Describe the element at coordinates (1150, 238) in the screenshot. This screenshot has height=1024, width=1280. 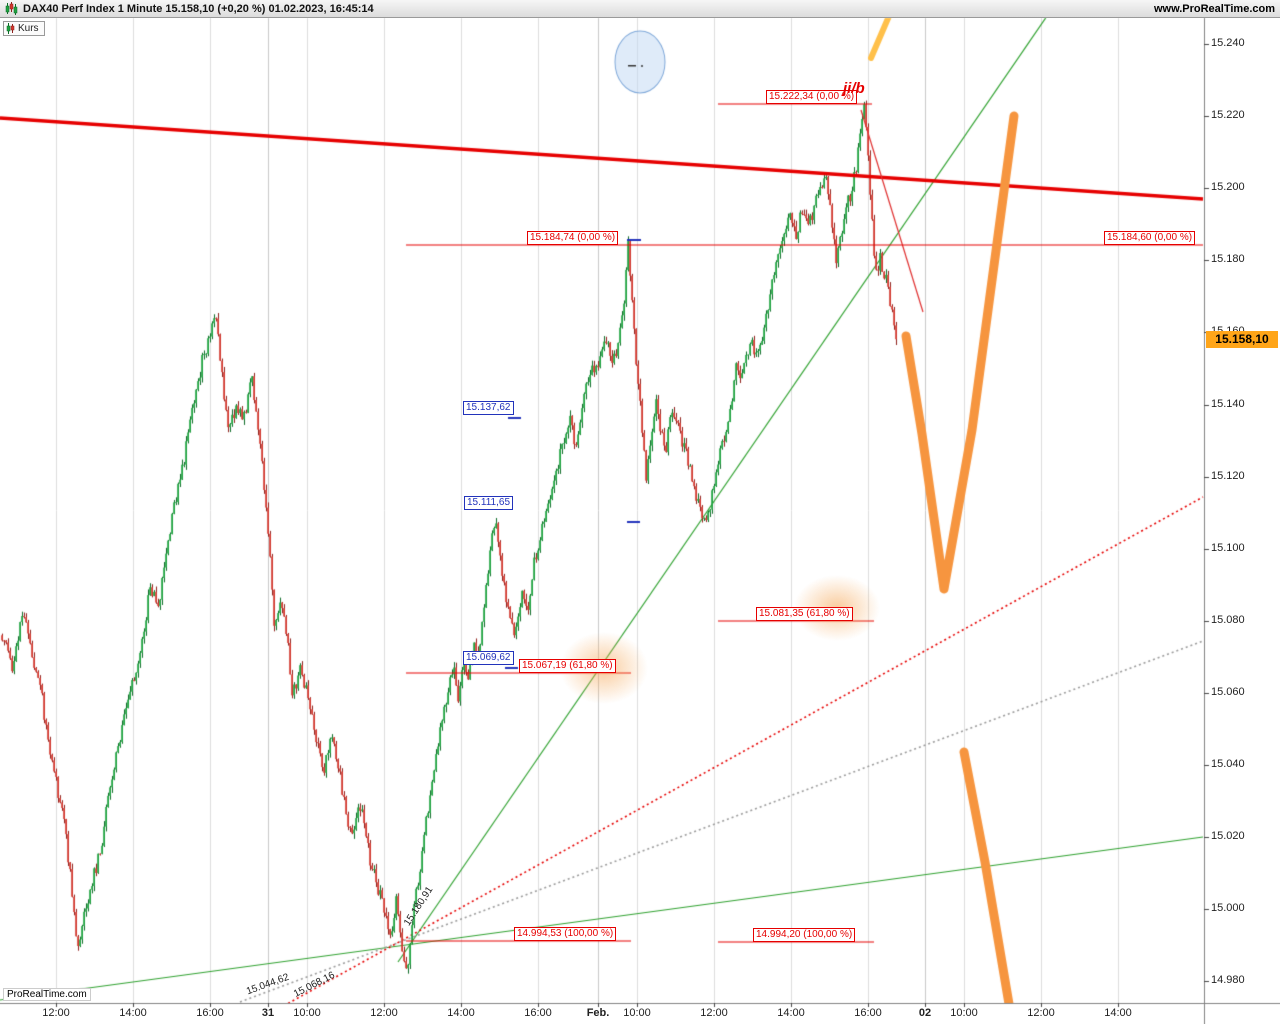
I see `fib-level-label: 15.184,60 (0,00 %)` at that location.